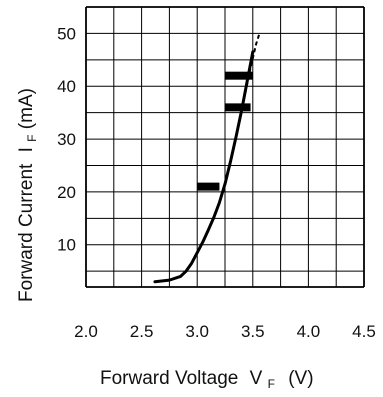 This screenshot has width=383, height=397. What do you see at coordinates (66, 139) in the screenshot?
I see `y-tick-label: 30` at bounding box center [66, 139].